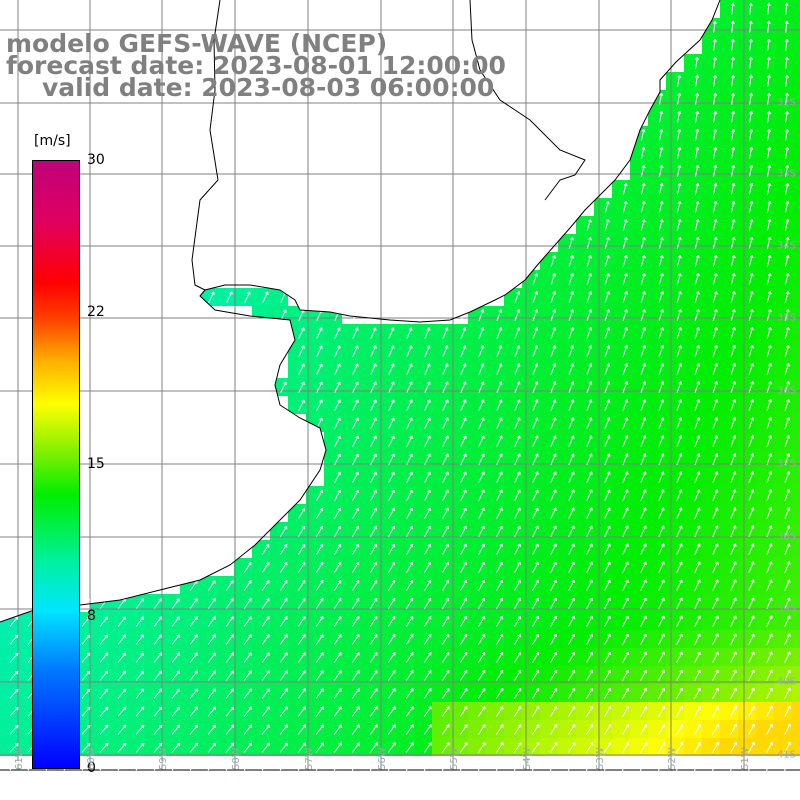 The width and height of the screenshot is (800, 800). What do you see at coordinates (96, 160) in the screenshot?
I see `colorbar-tick-30: 30` at bounding box center [96, 160].